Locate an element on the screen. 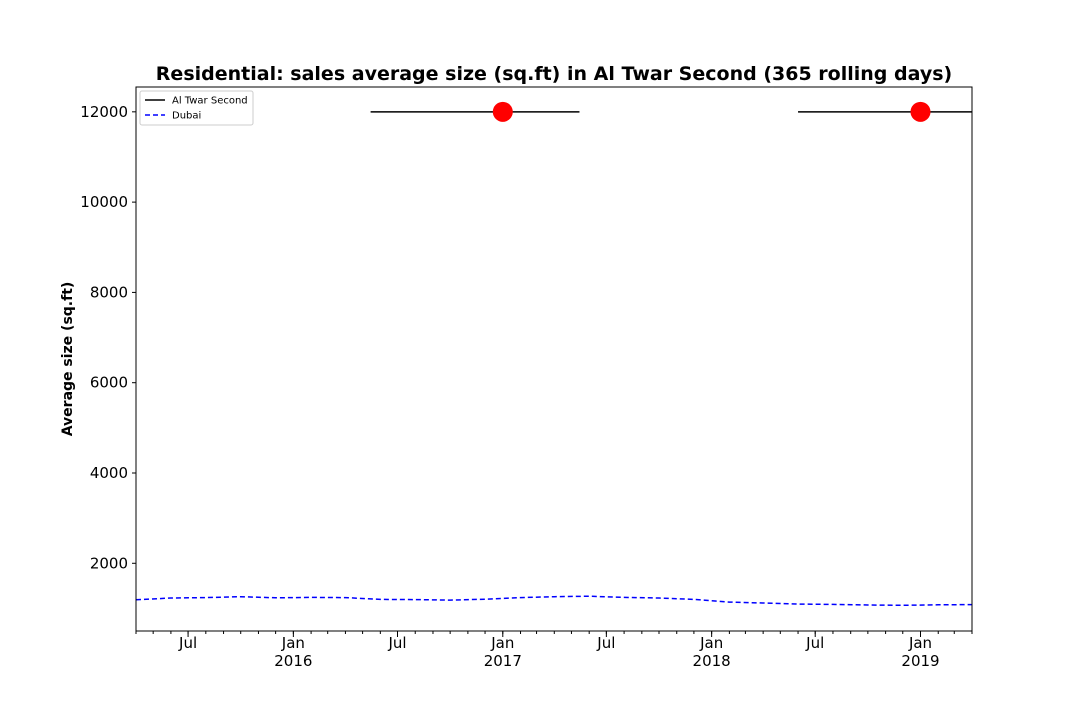  legend: Al Twar Second Dubai is located at coordinates (196, 108).